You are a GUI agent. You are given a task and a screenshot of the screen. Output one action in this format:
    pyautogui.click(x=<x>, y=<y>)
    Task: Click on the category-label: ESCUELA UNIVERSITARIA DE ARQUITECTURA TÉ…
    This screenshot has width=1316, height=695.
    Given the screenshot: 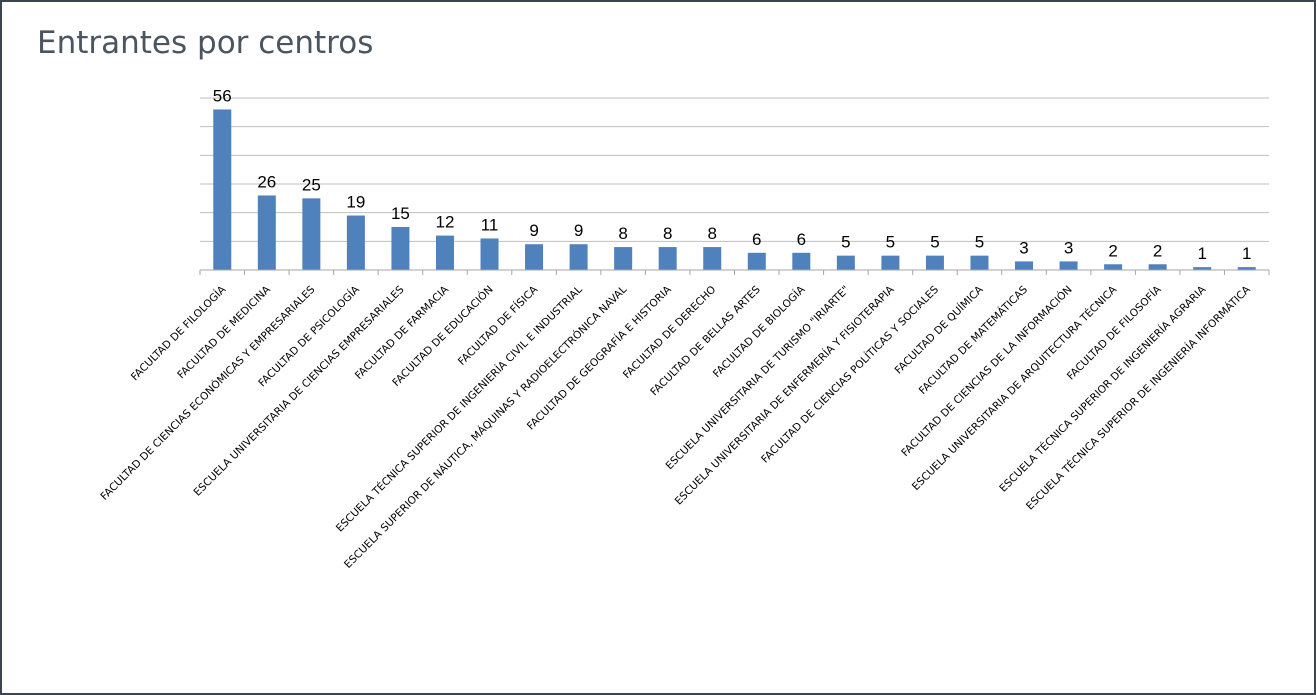 What is the action you would take?
    pyautogui.click(x=1014, y=387)
    